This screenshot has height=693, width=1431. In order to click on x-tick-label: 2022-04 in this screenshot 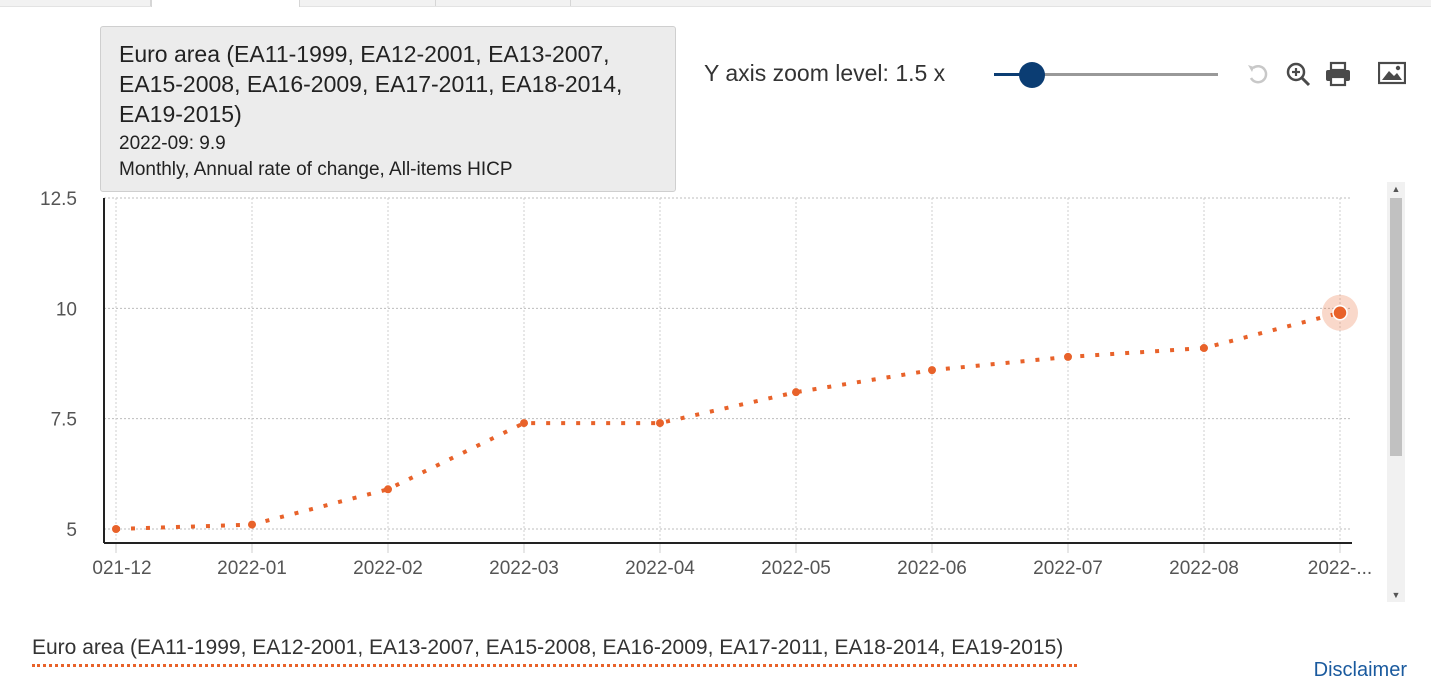, I will do `click(660, 568)`.